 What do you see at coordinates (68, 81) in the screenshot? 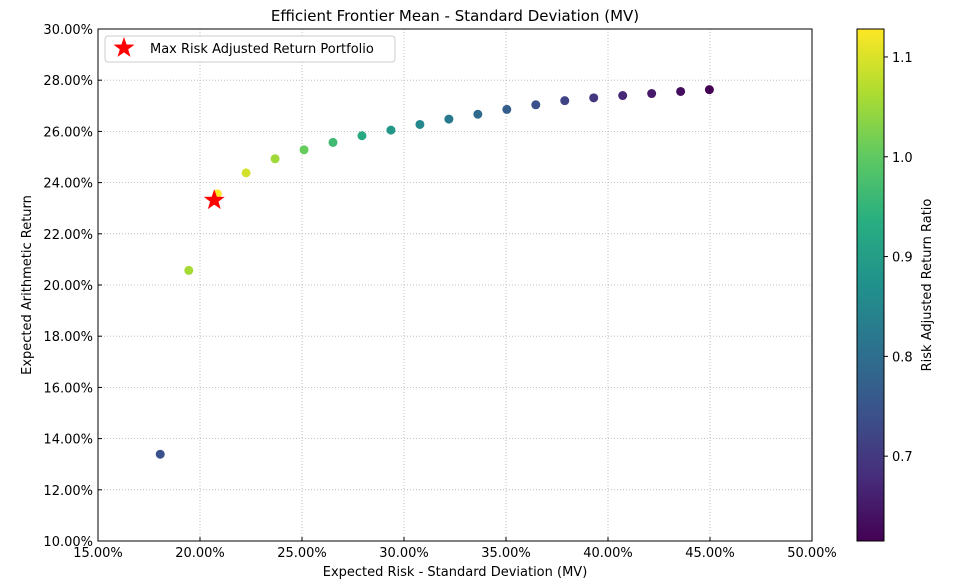
I see `y-tick-label: 28.00%` at bounding box center [68, 81].